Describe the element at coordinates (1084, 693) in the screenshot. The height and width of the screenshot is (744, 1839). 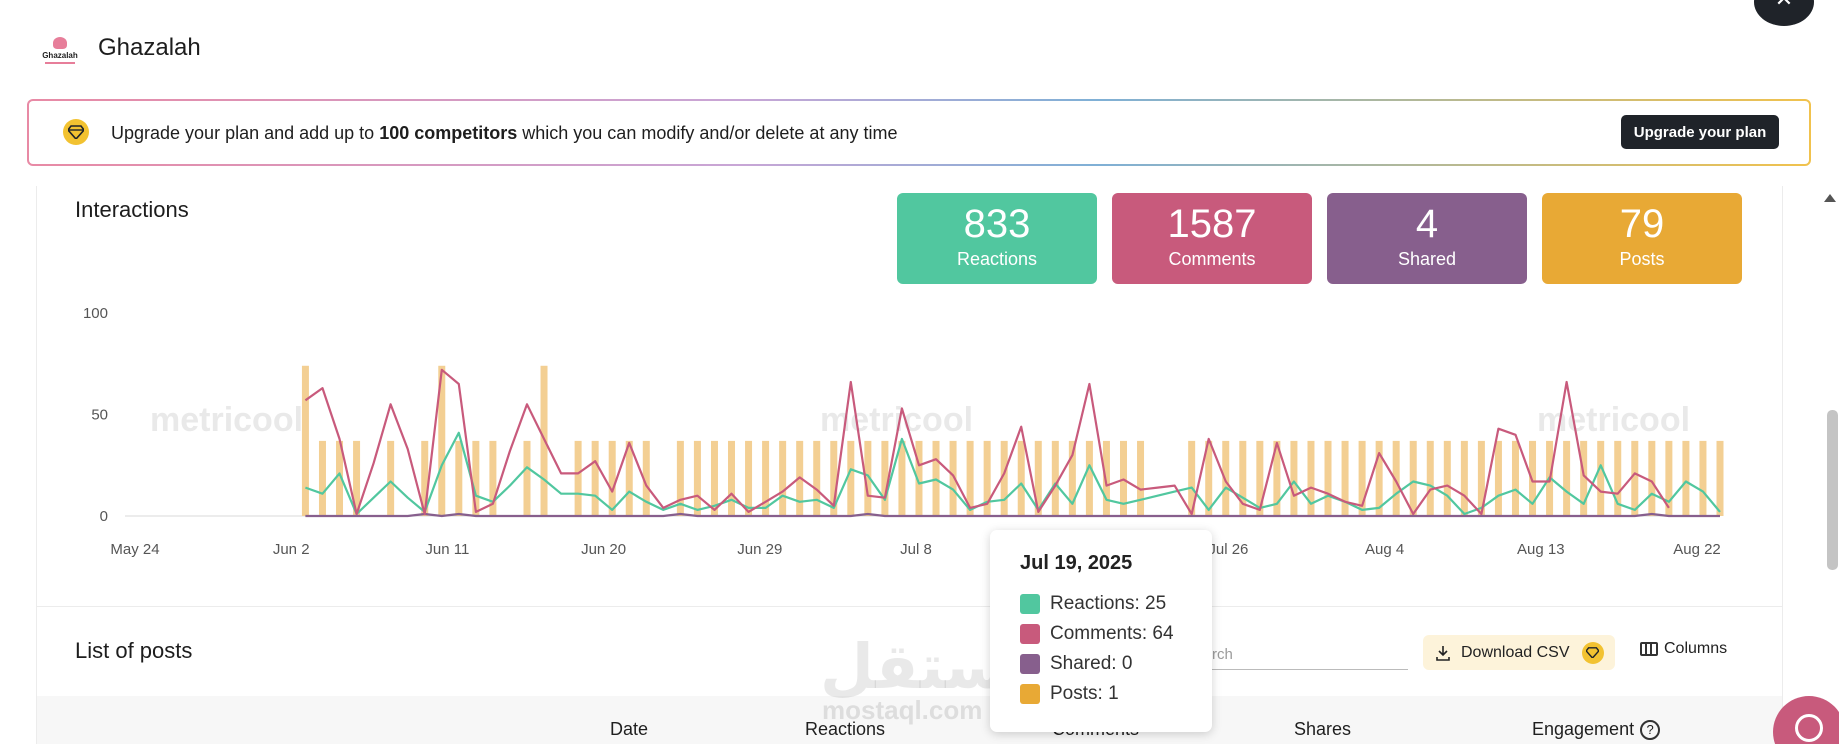
I see `tooltip-row-text: Posts: 1` at that location.